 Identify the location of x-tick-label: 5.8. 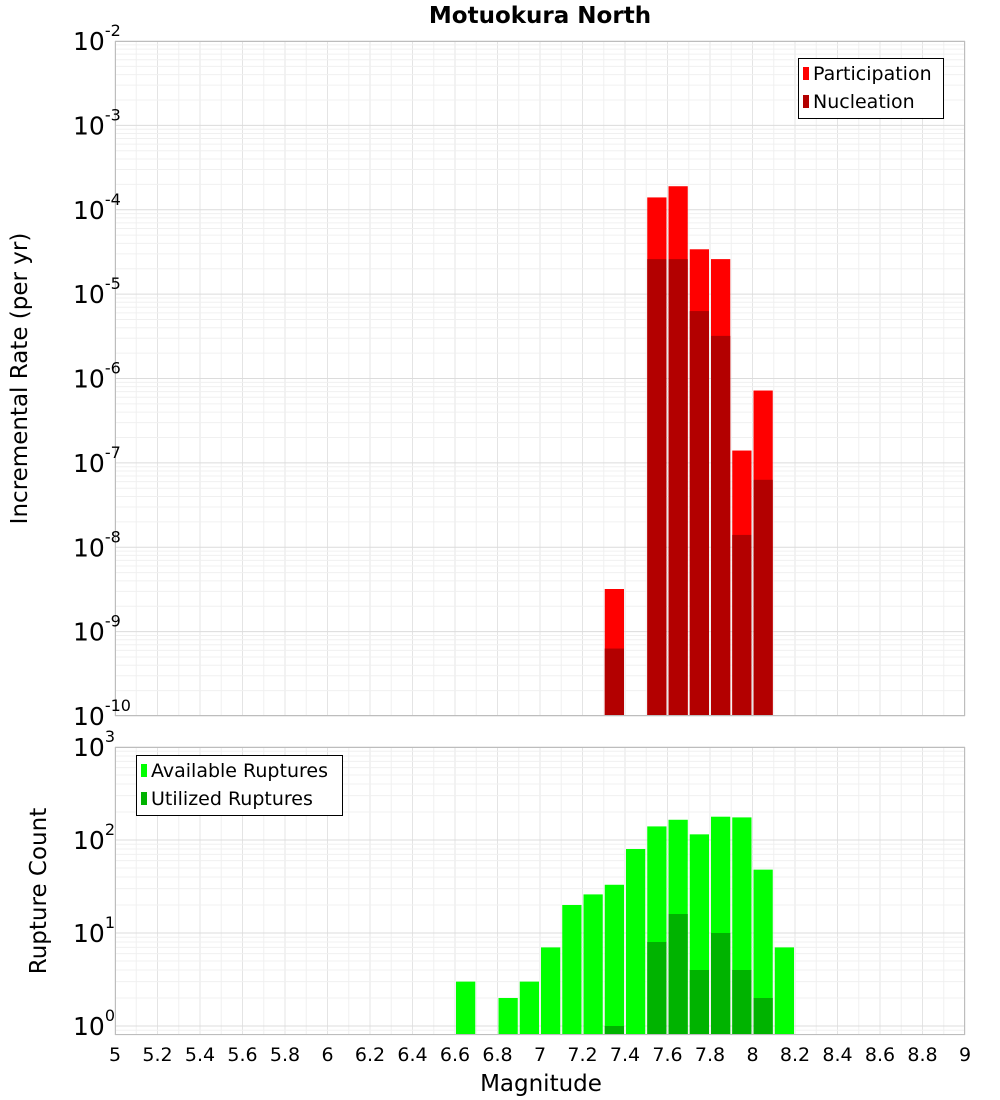
(285, 1055).